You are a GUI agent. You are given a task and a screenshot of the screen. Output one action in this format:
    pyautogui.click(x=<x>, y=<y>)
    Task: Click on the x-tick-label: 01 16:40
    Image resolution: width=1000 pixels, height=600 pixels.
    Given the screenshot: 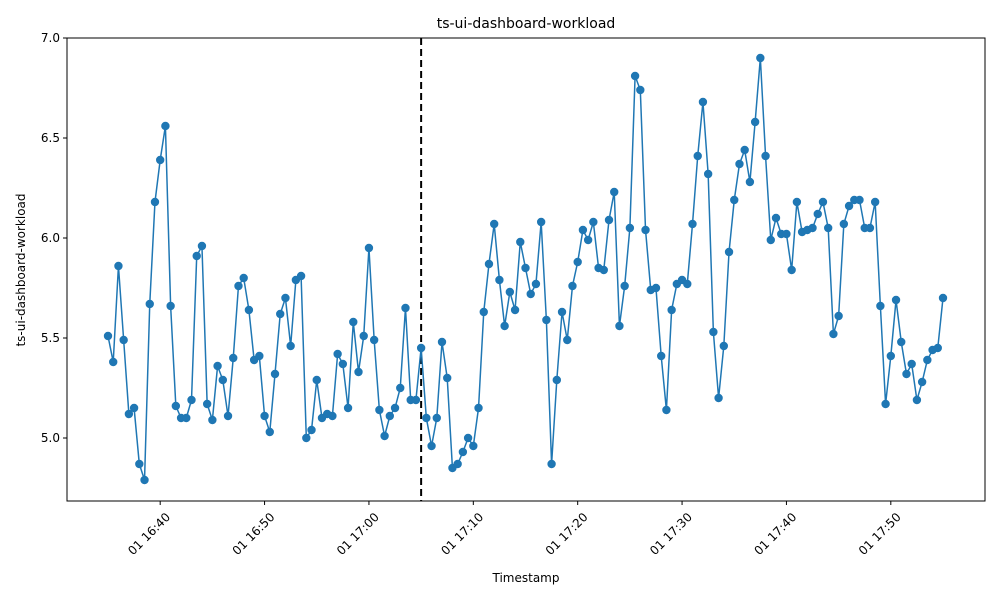 What is the action you would take?
    pyautogui.click(x=149, y=534)
    